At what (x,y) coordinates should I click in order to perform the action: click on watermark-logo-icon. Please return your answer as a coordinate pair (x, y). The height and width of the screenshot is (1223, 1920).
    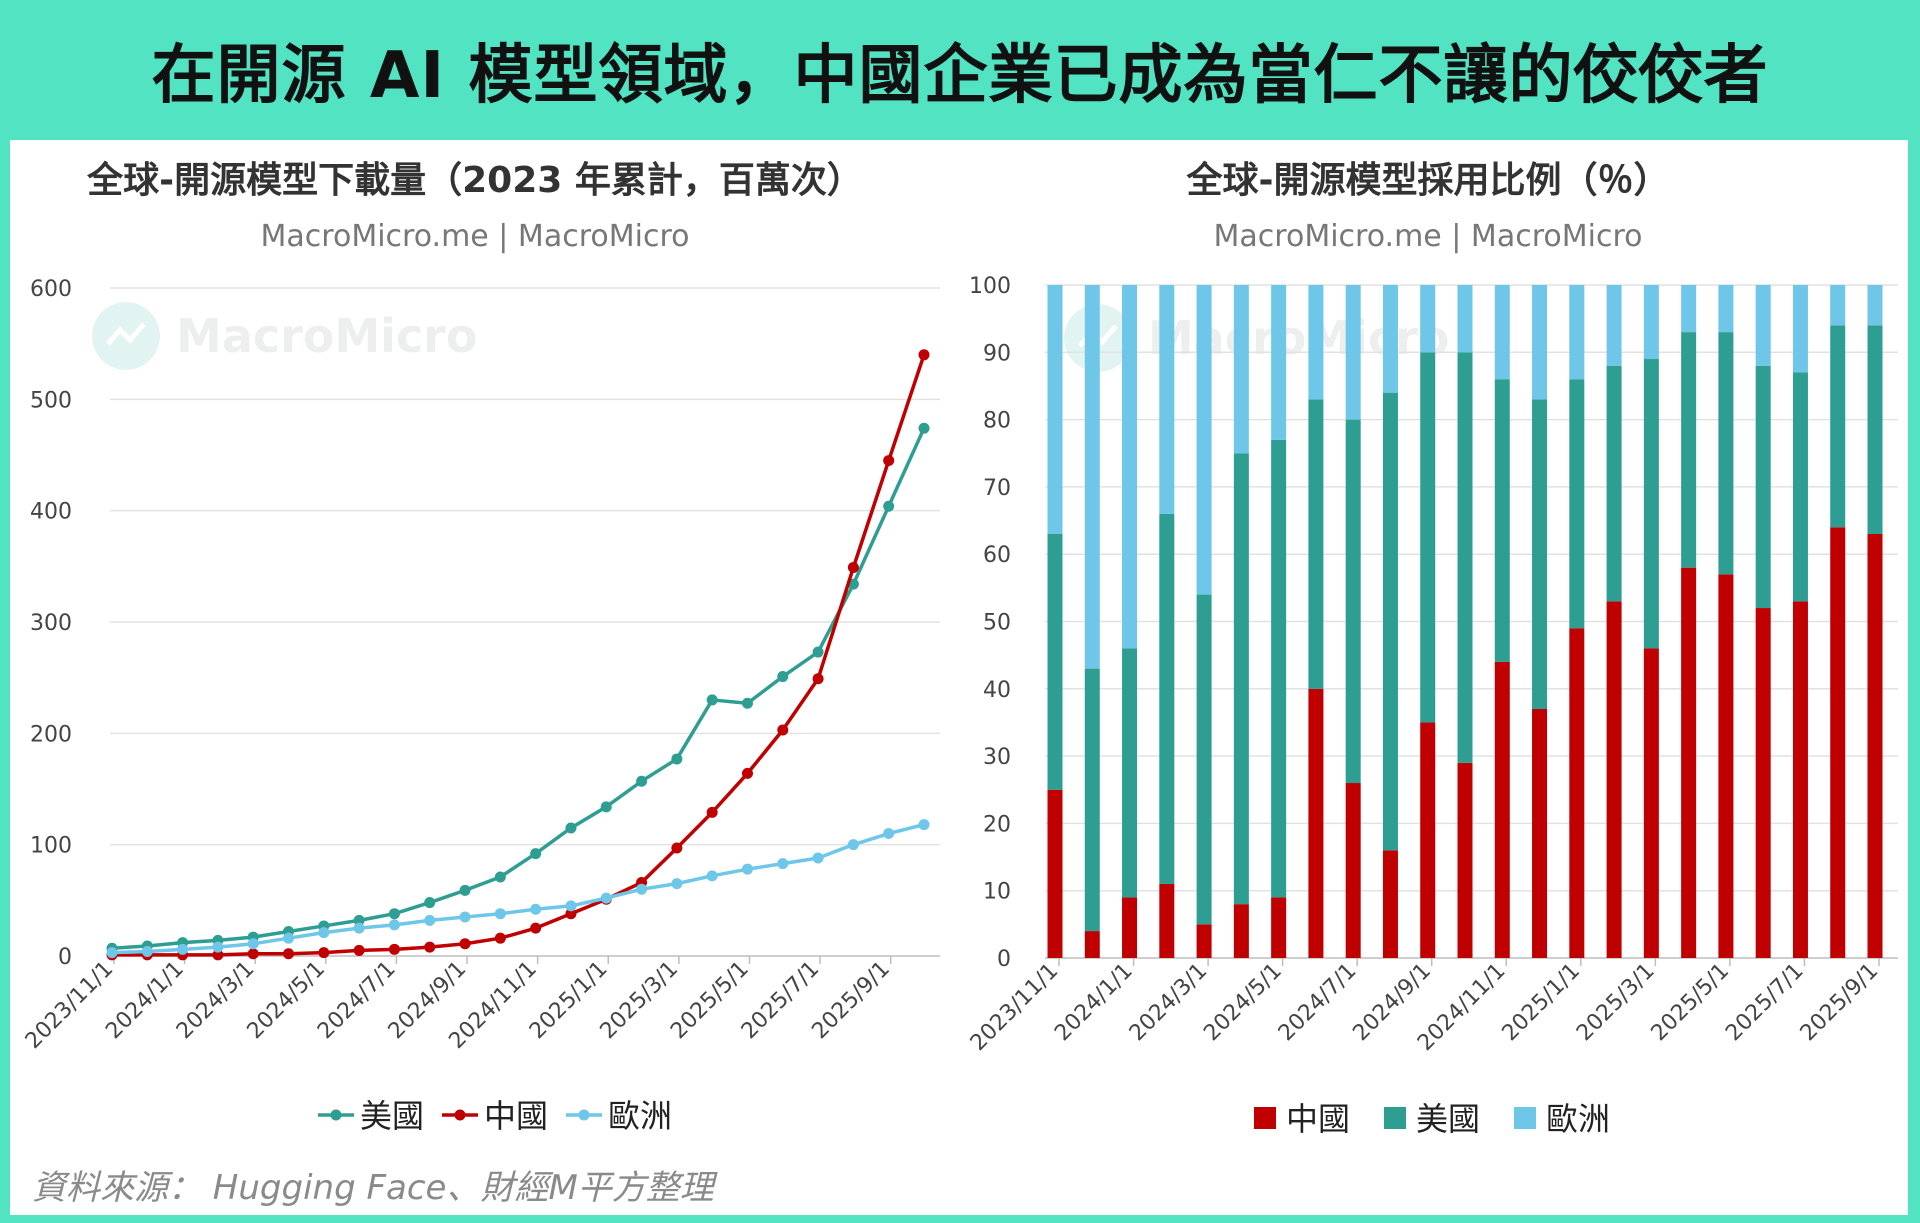
    Looking at the image, I should click on (126, 336).